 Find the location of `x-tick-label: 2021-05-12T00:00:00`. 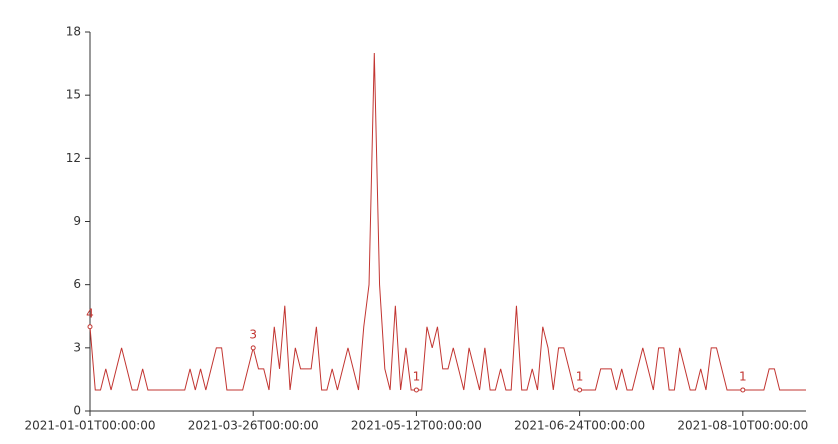

x-tick-label: 2021-05-12T00:00:00 is located at coordinates (416, 426).